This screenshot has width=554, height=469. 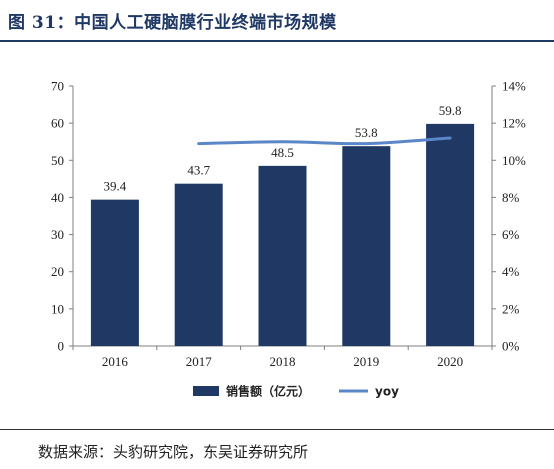 What do you see at coordinates (283, 361) in the screenshot?
I see `x-tick-label: 2018` at bounding box center [283, 361].